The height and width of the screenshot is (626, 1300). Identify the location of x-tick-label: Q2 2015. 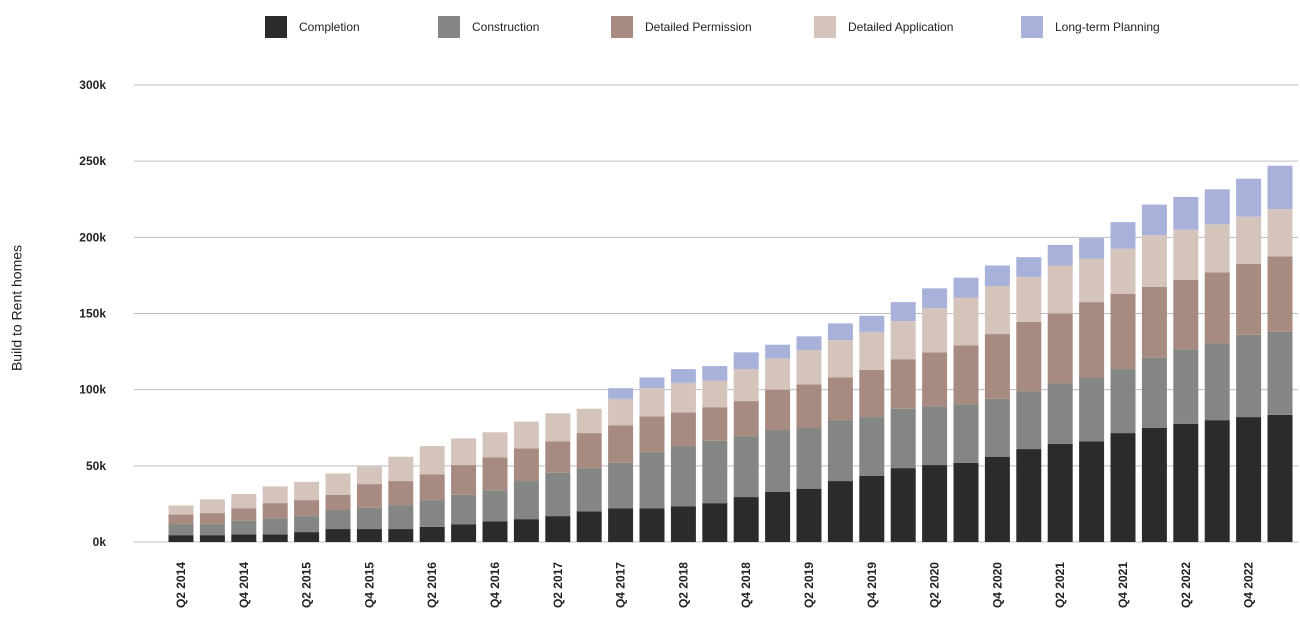
(307, 585).